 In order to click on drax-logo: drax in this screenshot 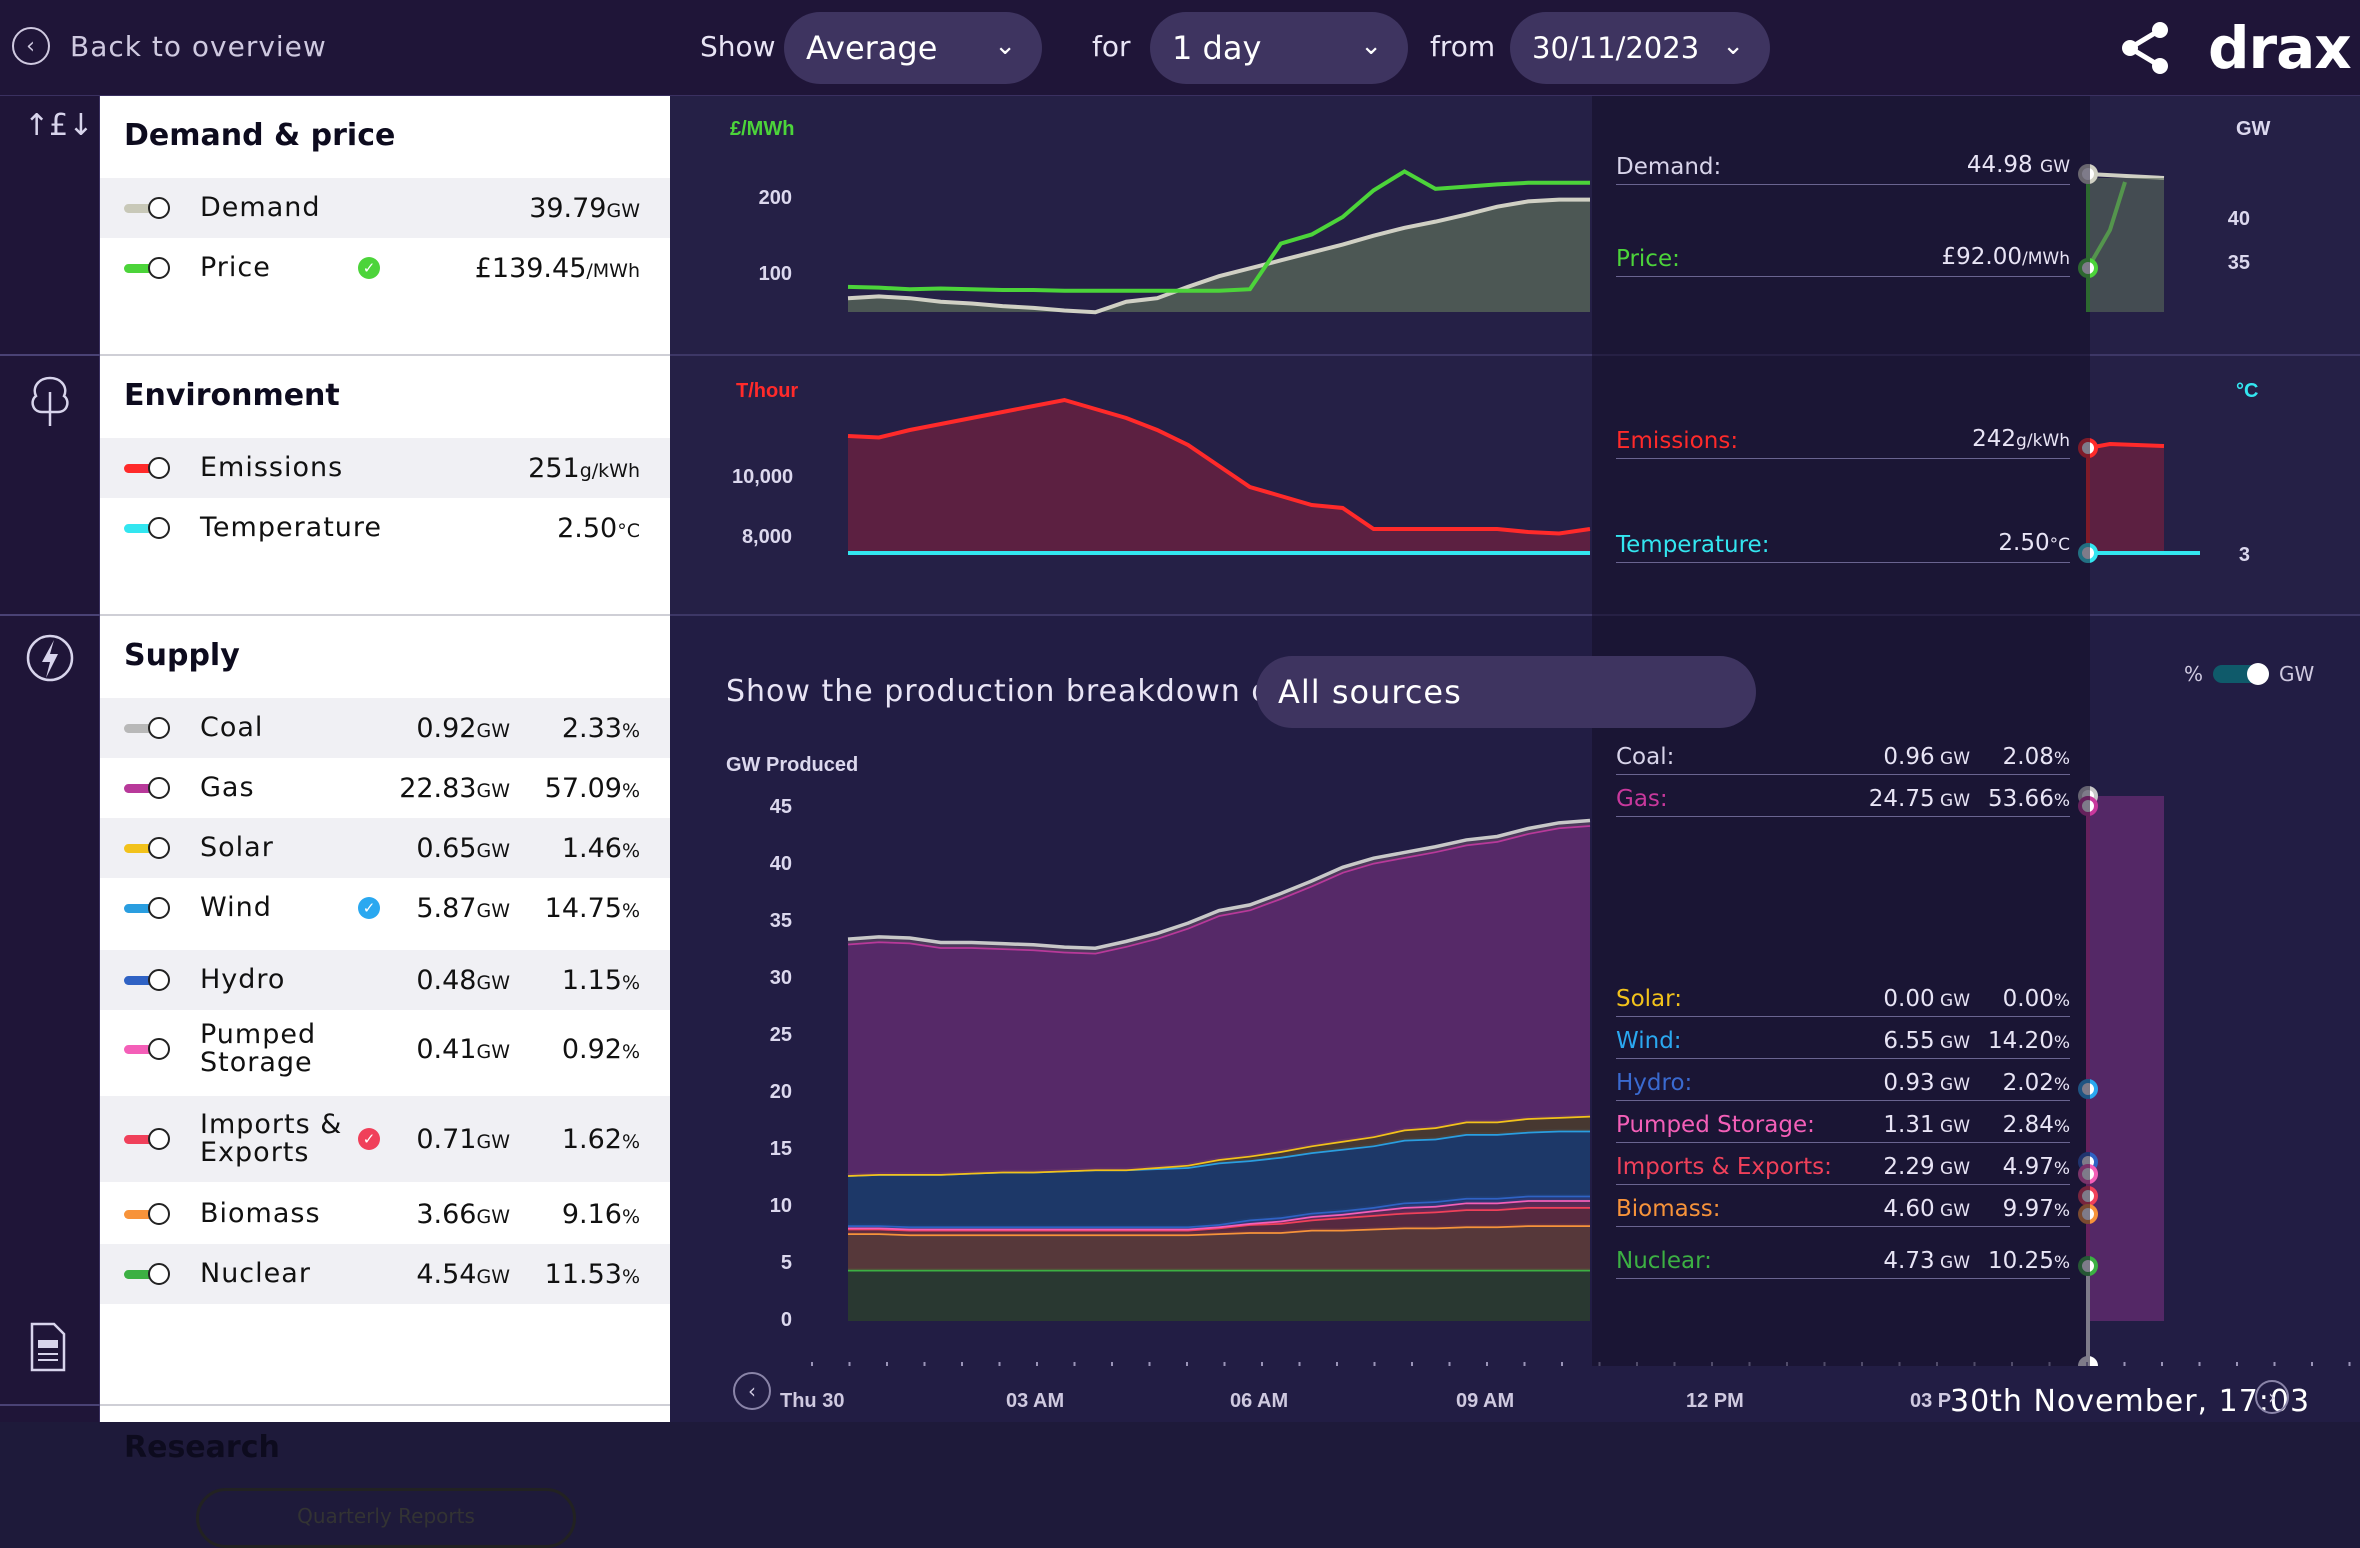, I will do `click(2280, 48)`.